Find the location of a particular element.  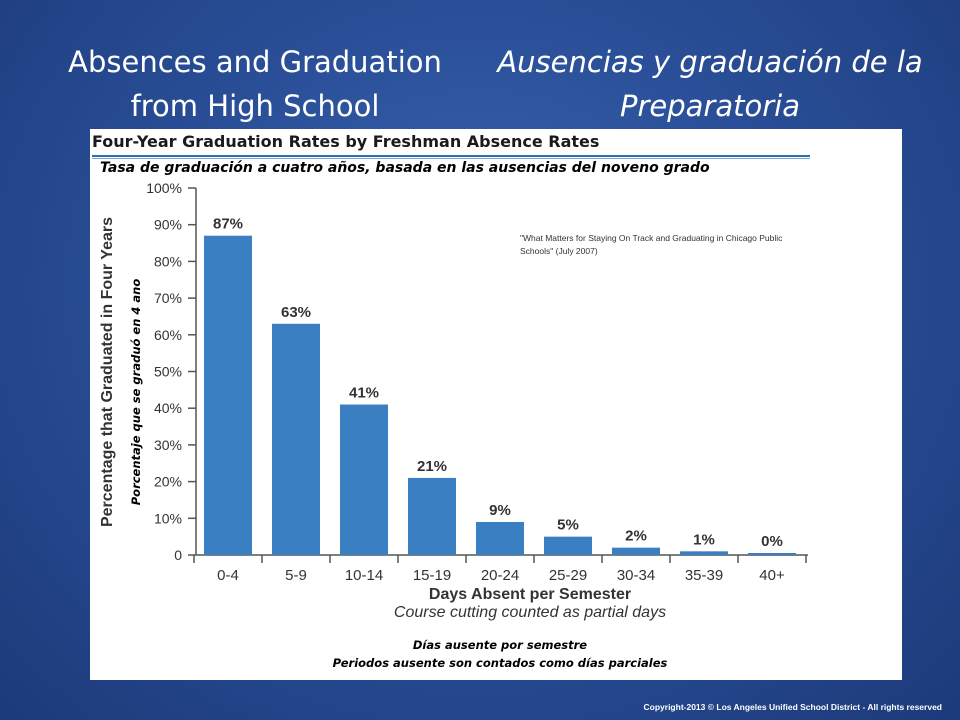

bar-data-label: 0% is located at coordinates (772, 541).